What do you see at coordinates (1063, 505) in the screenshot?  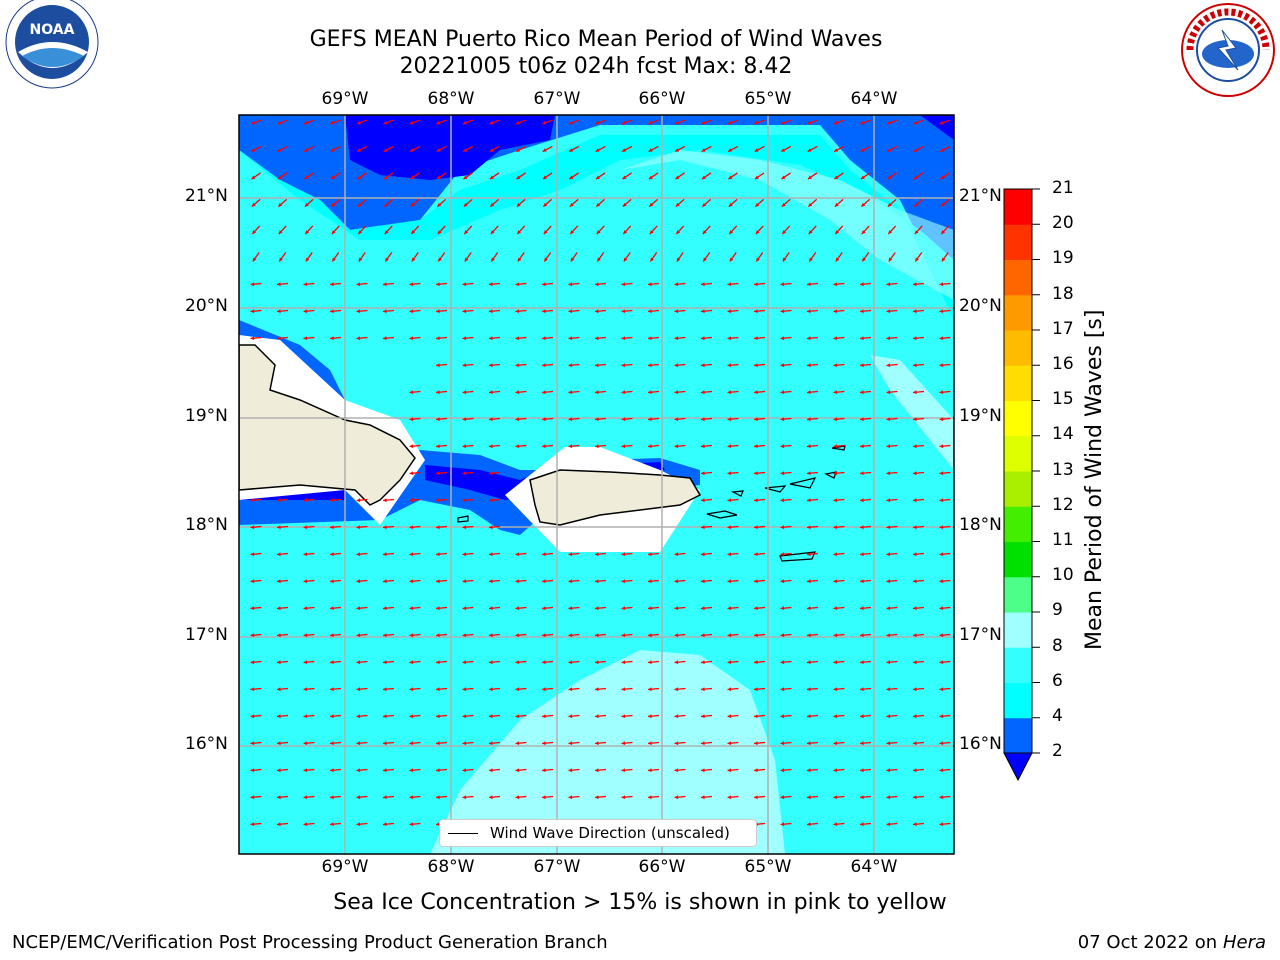 I see `colorbar-tick: 12` at bounding box center [1063, 505].